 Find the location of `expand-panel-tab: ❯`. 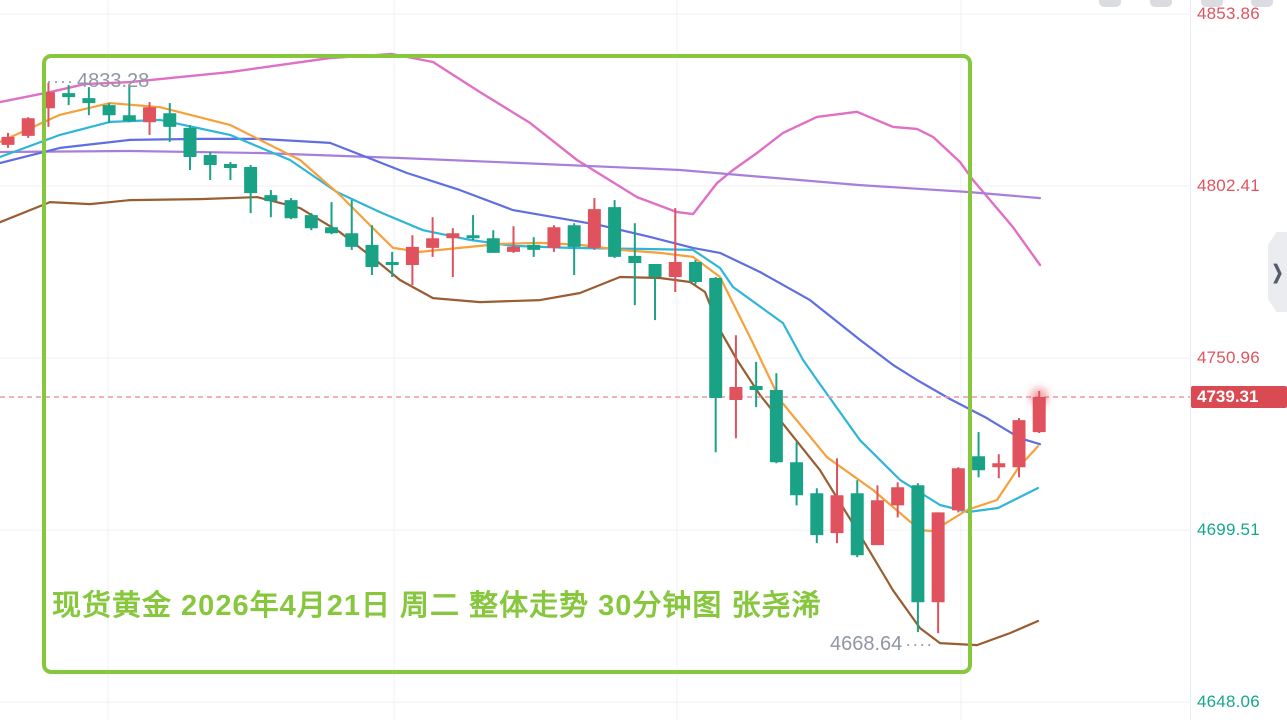

expand-panel-tab: ❯ is located at coordinates (1277, 272).